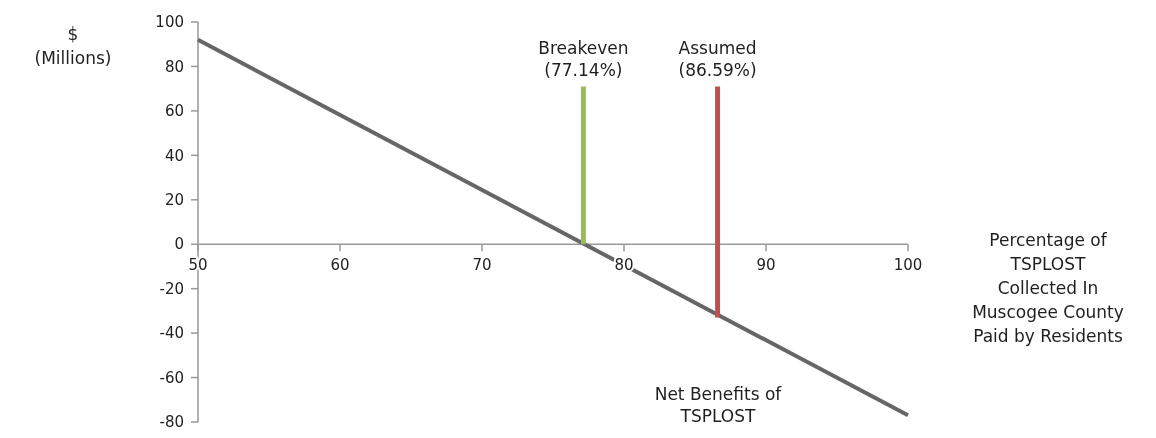 The height and width of the screenshot is (438, 1156). Describe the element at coordinates (171, 422) in the screenshot. I see `y-tick-label: -80` at that location.